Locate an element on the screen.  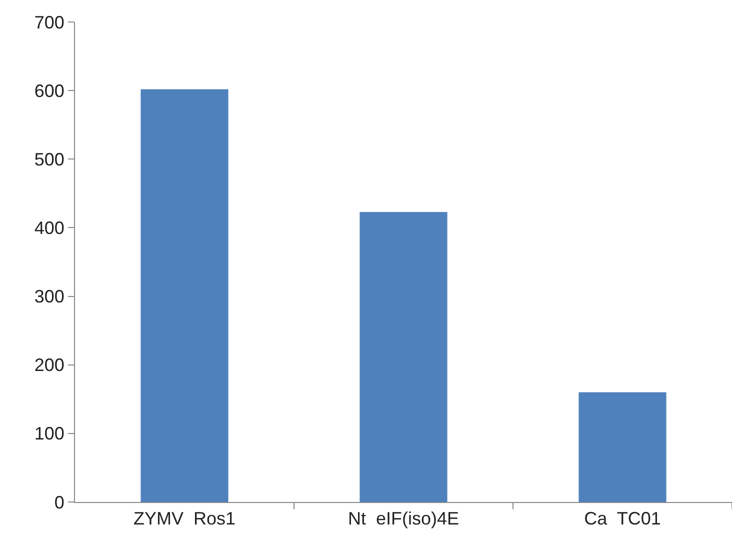
y-tick-label: 200 is located at coordinates (49, 365).